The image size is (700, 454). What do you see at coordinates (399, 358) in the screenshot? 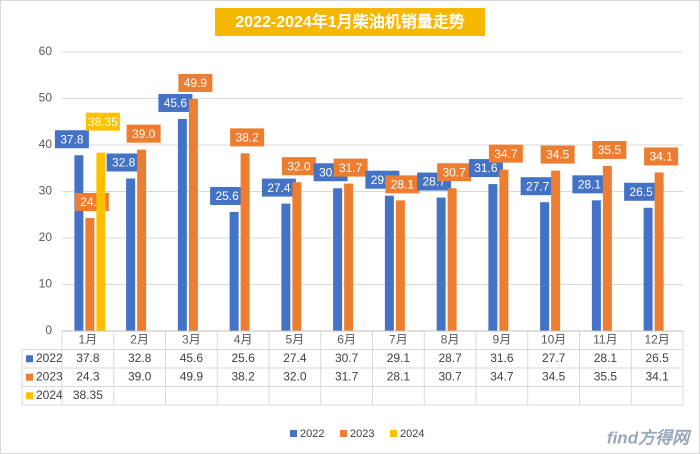
I see `table-cell: 29.1` at bounding box center [399, 358].